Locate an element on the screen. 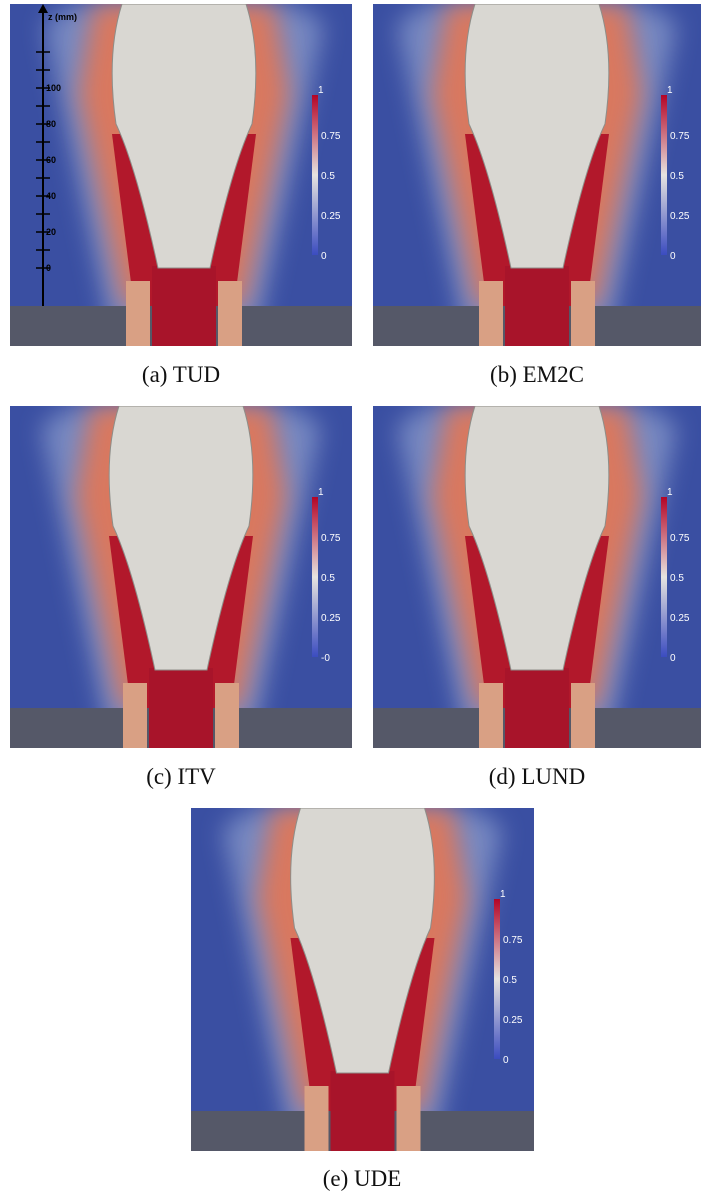  panel-caption: (c) ITV is located at coordinates (181, 776).